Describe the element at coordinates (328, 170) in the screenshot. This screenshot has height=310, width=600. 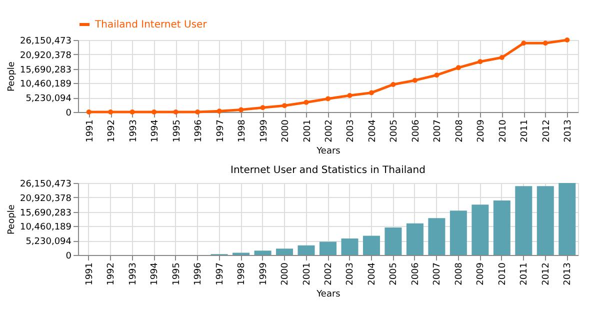
I see `chart-title: Internet User and Statistics in Thailand` at that location.